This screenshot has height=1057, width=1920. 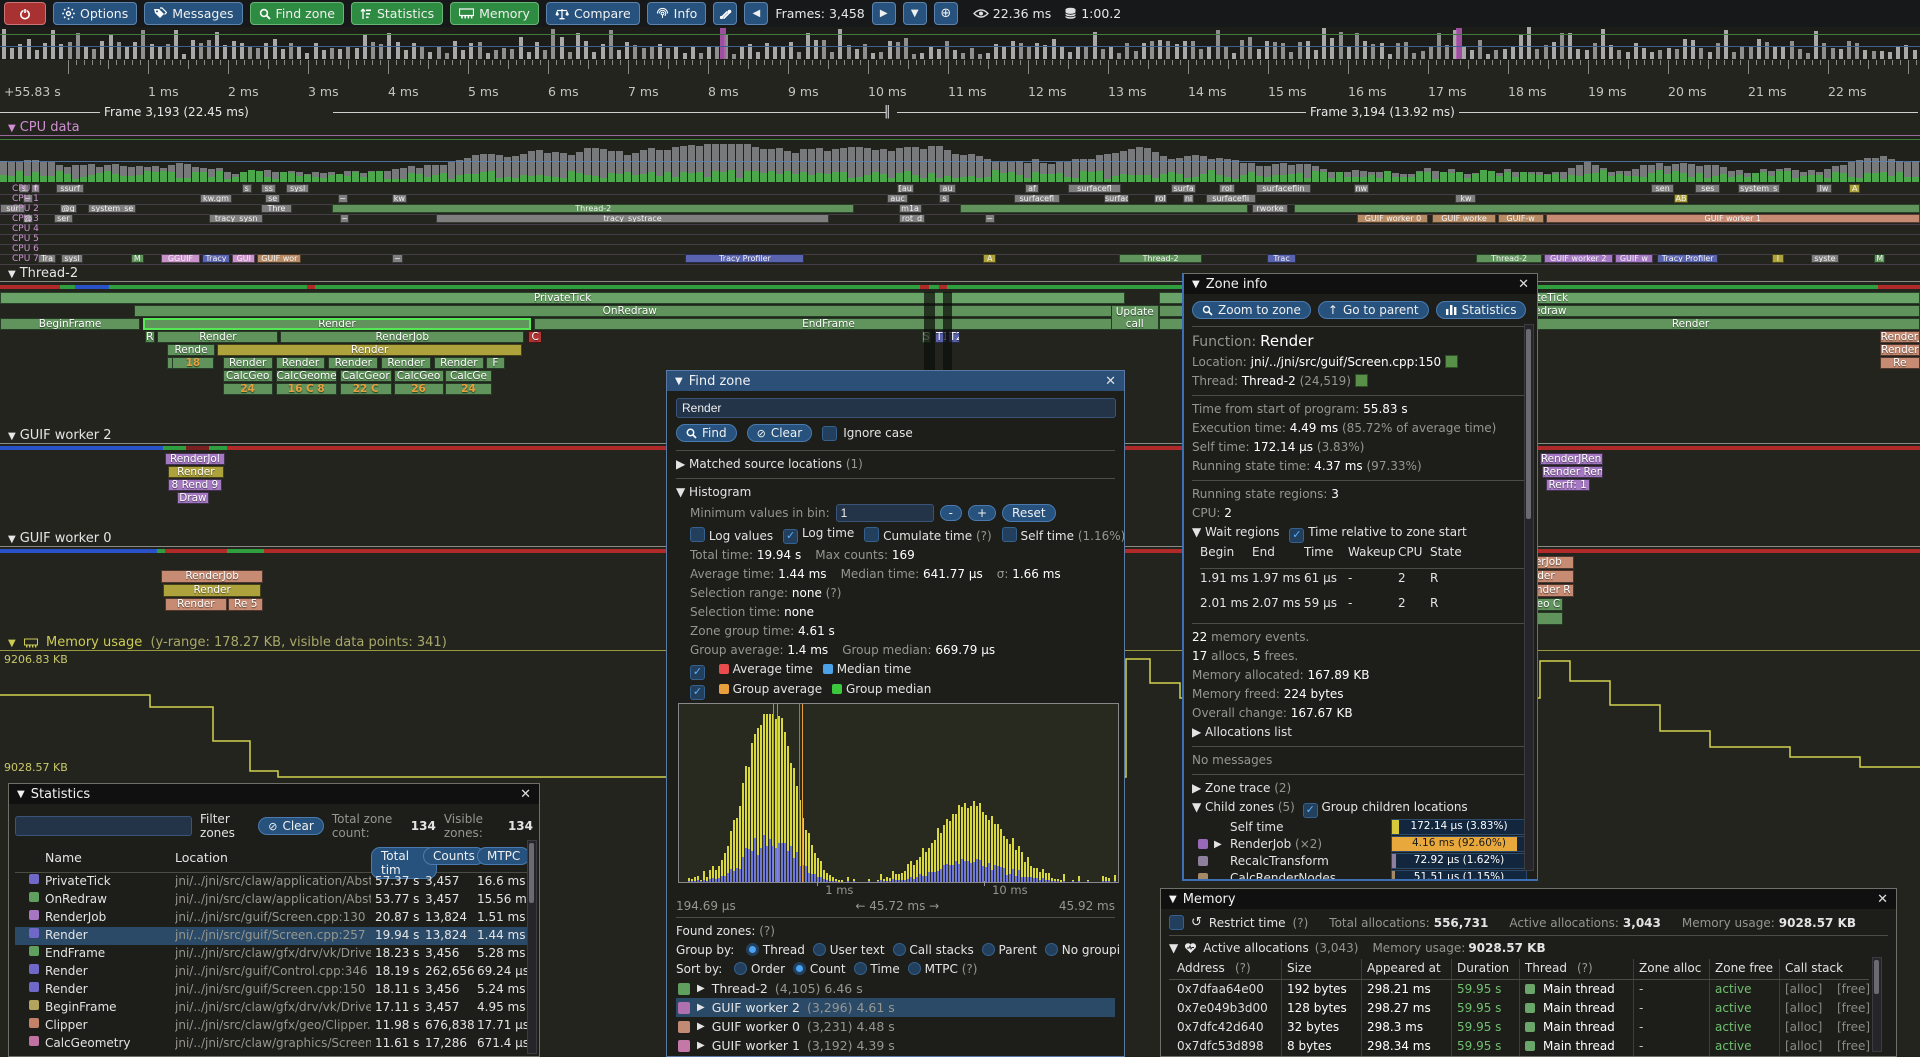 I want to click on cpu-zone-chip: af, so click(x=1032, y=188).